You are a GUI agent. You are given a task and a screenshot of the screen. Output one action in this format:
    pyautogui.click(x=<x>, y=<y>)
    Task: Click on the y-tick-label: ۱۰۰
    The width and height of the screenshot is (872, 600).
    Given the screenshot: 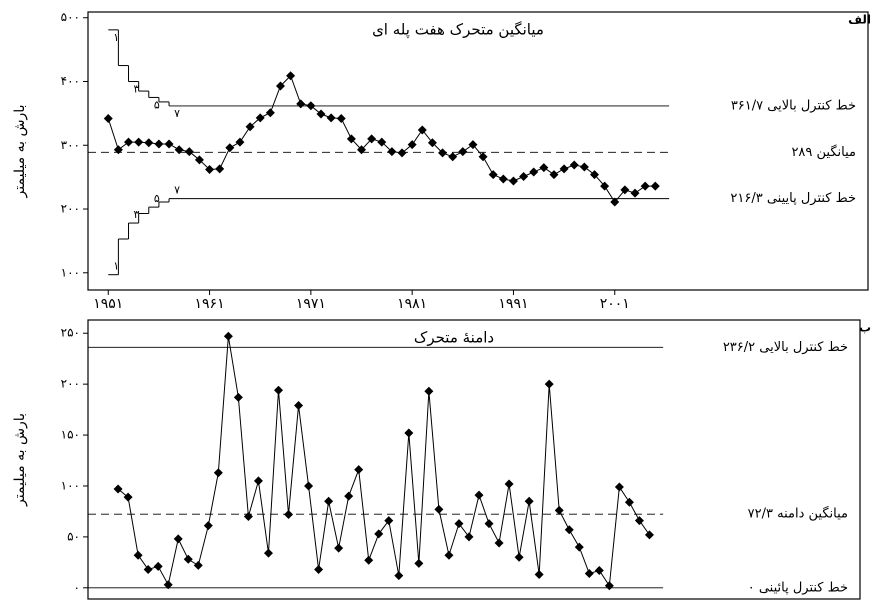 What is the action you would take?
    pyautogui.click(x=70, y=272)
    